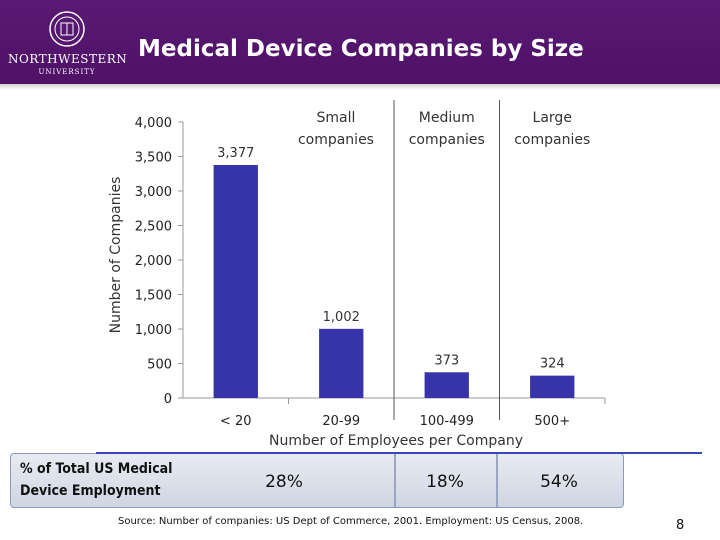 Image resolution: width=720 pixels, height=540 pixels. What do you see at coordinates (153, 227) in the screenshot?
I see `y-tick-label: 2,500` at bounding box center [153, 227].